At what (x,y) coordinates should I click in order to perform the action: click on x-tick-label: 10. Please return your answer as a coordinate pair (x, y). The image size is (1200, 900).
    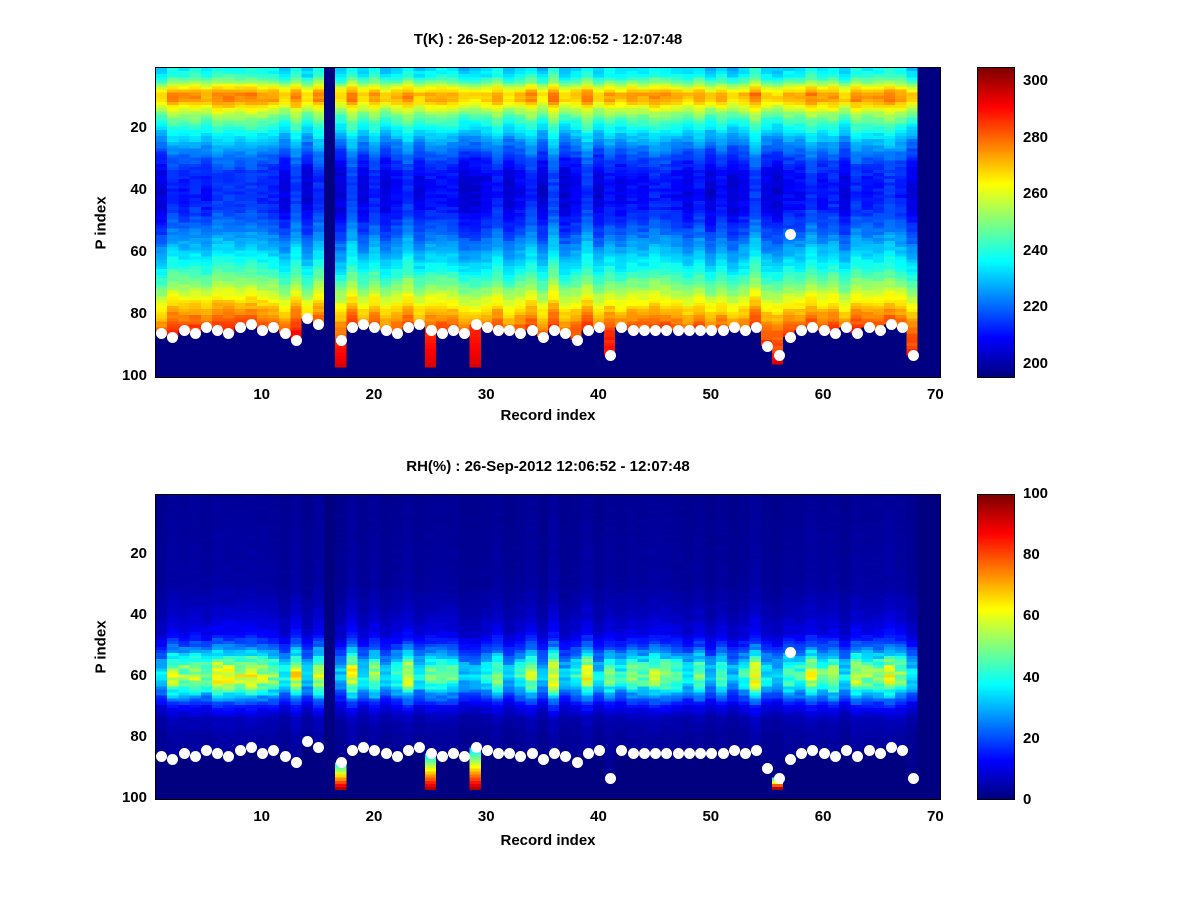
    Looking at the image, I should click on (261, 816).